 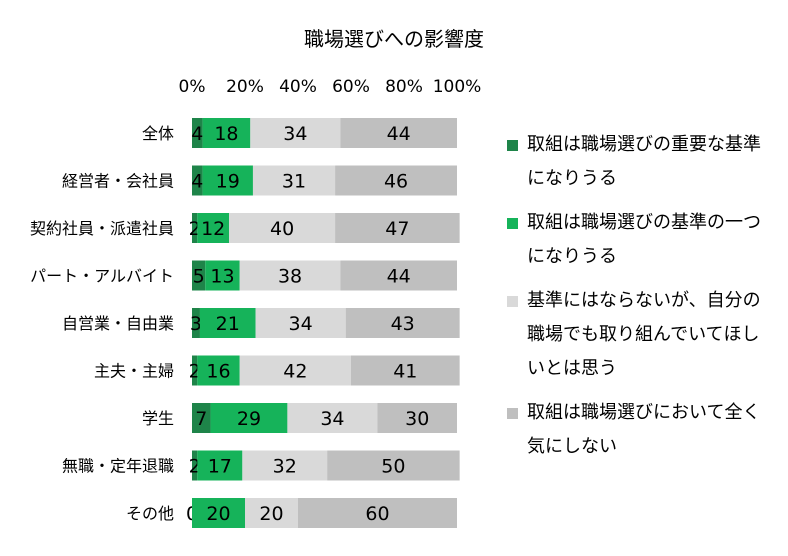 What do you see at coordinates (102, 228) in the screenshot?
I see `category-label: 契約社員・派遣社員` at bounding box center [102, 228].